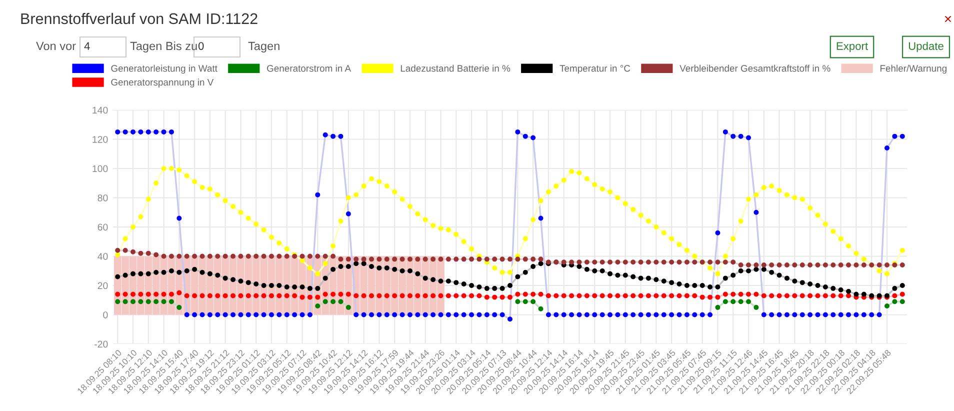 This screenshot has height=411, width=954. What do you see at coordinates (913, 69) in the screenshot?
I see `legend-label: Fehler/Warnung` at bounding box center [913, 69].